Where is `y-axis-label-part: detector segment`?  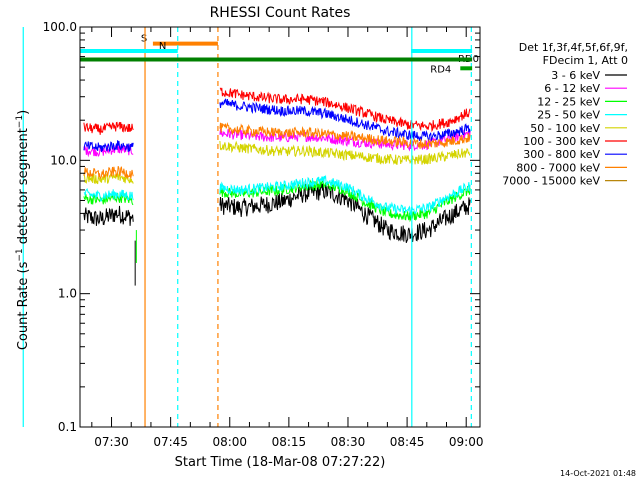 y-axis-label-part: detector segment is located at coordinates (23, 188).